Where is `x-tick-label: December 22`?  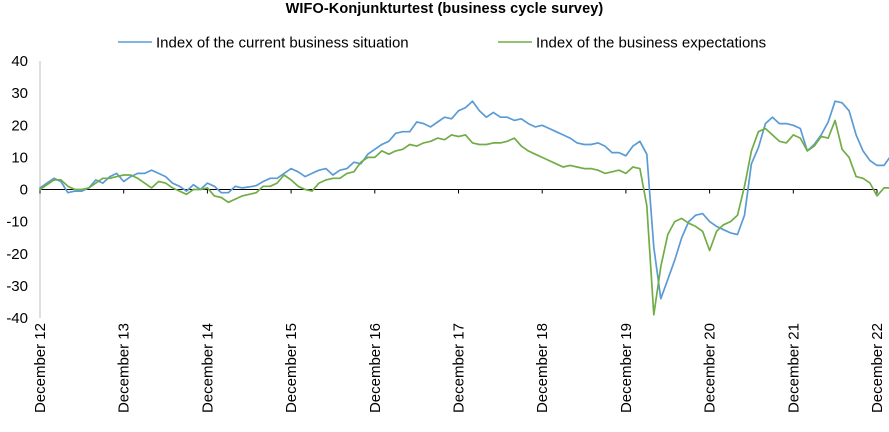 x-tick-label: December 22 is located at coordinates (877, 368).